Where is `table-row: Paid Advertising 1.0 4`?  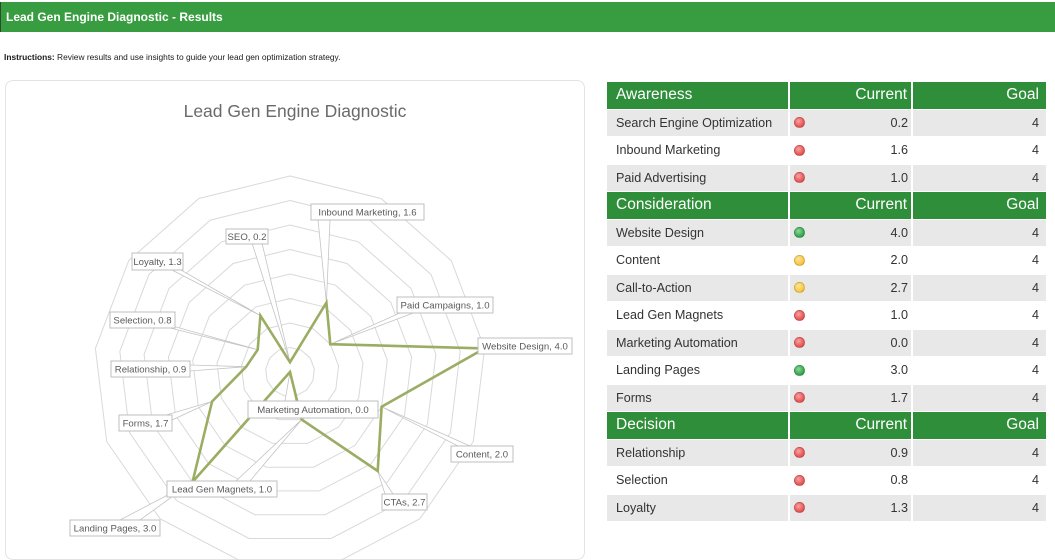 table-row: Paid Advertising 1.0 4 is located at coordinates (827, 178).